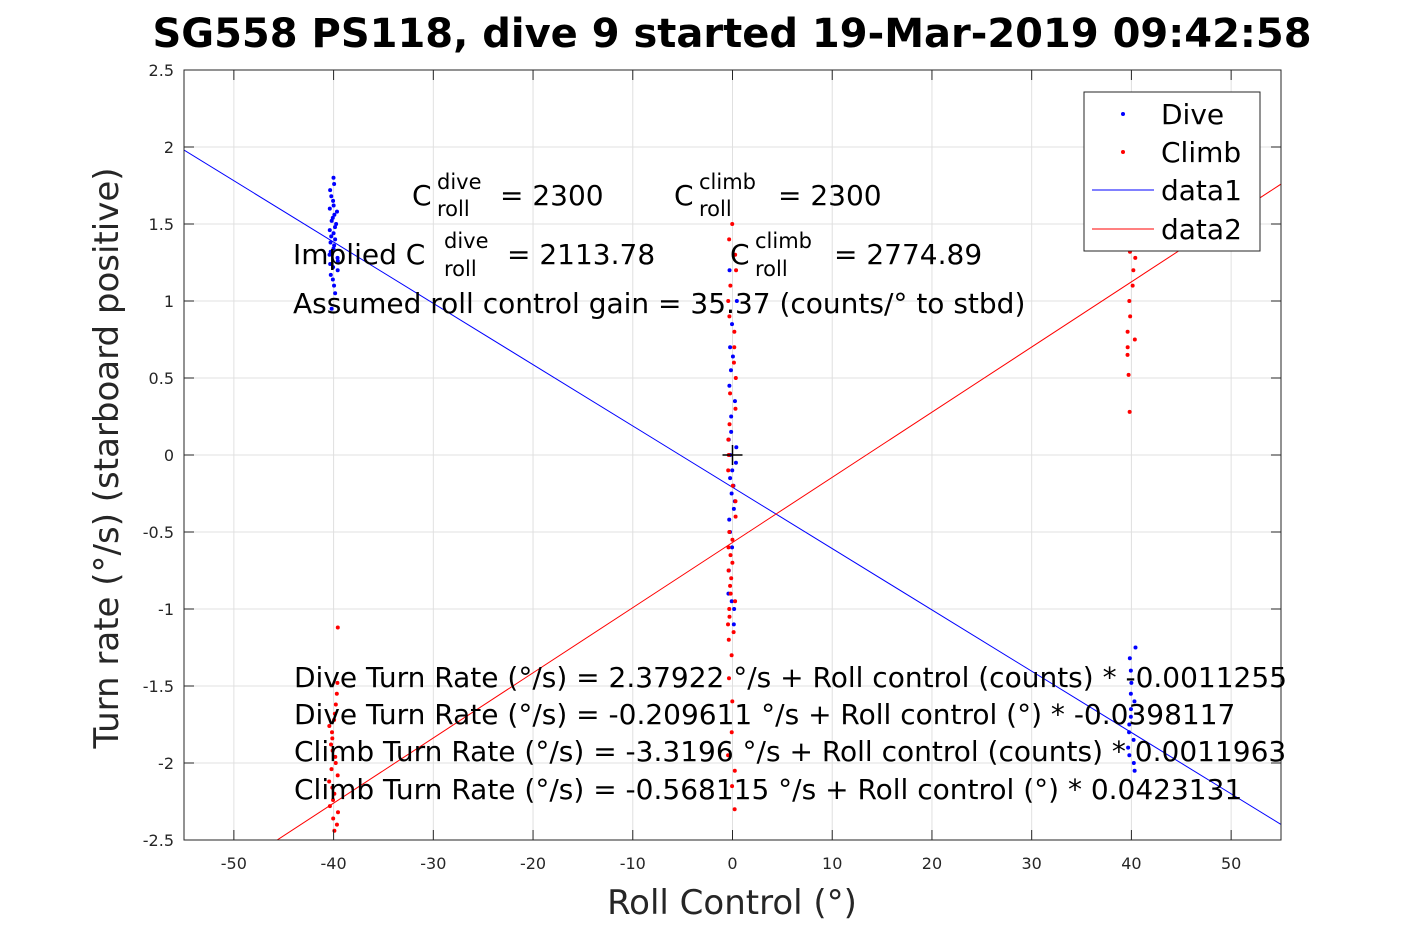 Image resolution: width=1417 pixels, height=945 pixels. I want to click on c-roll-dive-annotation: C dive roll = 2300, so click(508, 195).